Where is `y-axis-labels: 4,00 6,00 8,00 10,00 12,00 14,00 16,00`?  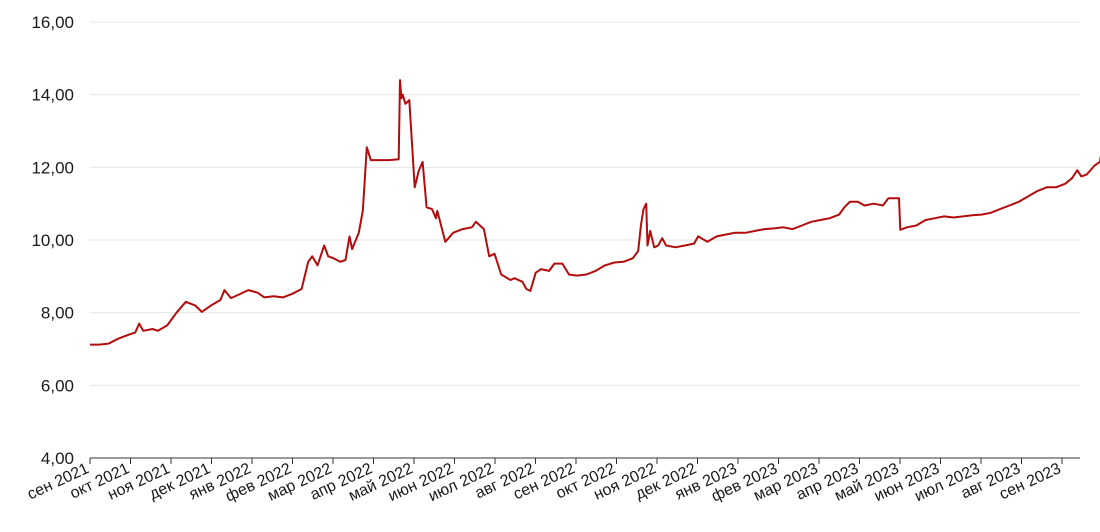
y-axis-labels: 4,00 6,00 8,00 10,00 12,00 14,00 16,00 is located at coordinates (52, 240).